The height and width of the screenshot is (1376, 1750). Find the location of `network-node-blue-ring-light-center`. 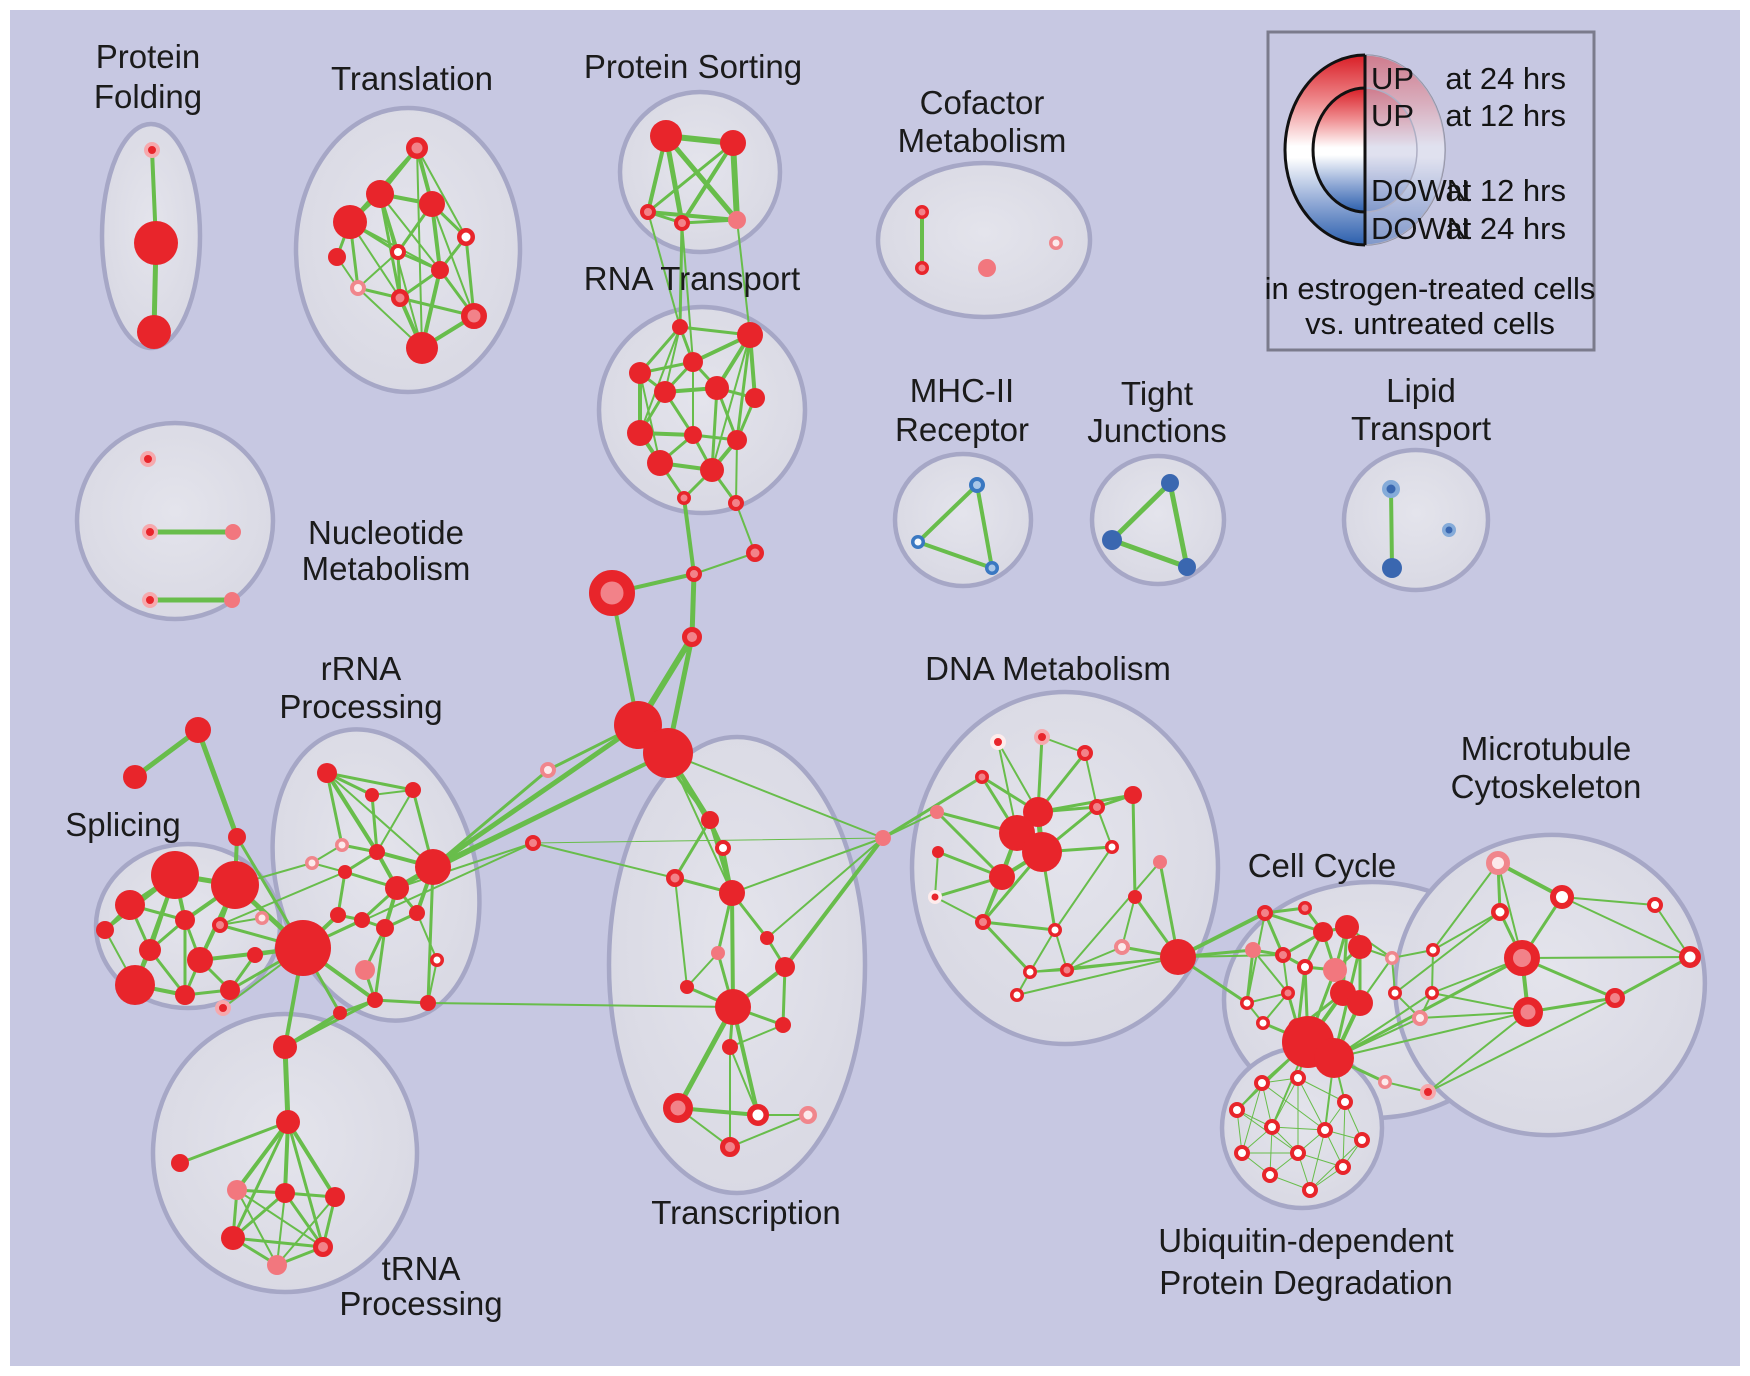

network-node-blue-ring-light-center is located at coordinates (992, 568).